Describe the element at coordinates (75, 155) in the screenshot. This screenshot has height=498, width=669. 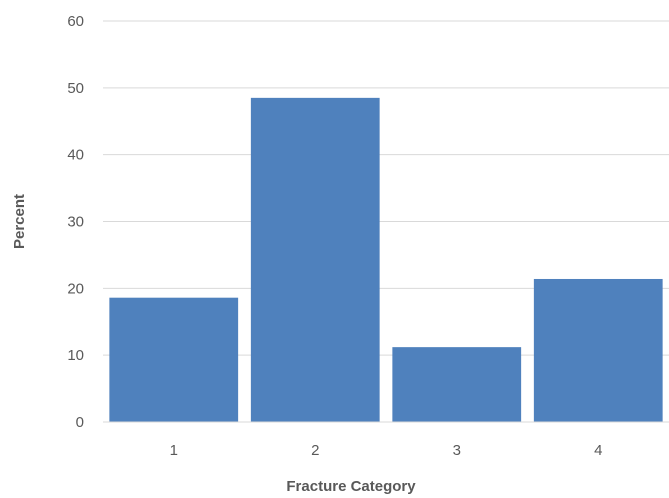
I see `y-tick-label: 40` at that location.